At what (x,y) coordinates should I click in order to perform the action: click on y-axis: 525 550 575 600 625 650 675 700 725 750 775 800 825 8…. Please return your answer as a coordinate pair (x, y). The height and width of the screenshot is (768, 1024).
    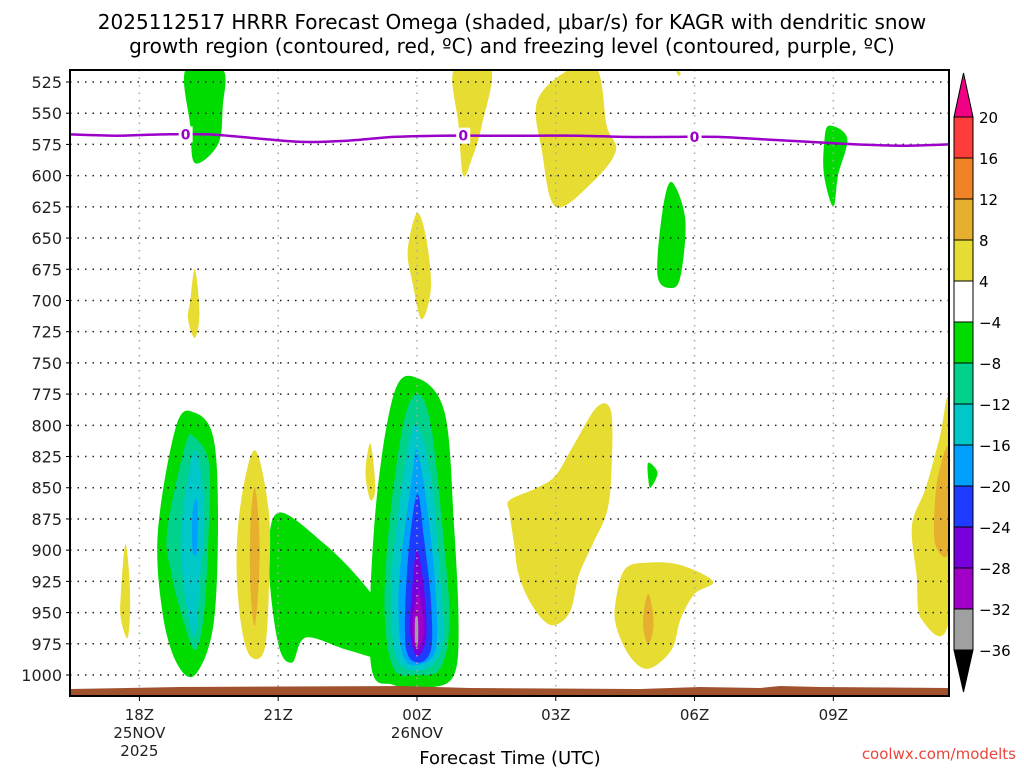
    Looking at the image, I should click on (45, 379).